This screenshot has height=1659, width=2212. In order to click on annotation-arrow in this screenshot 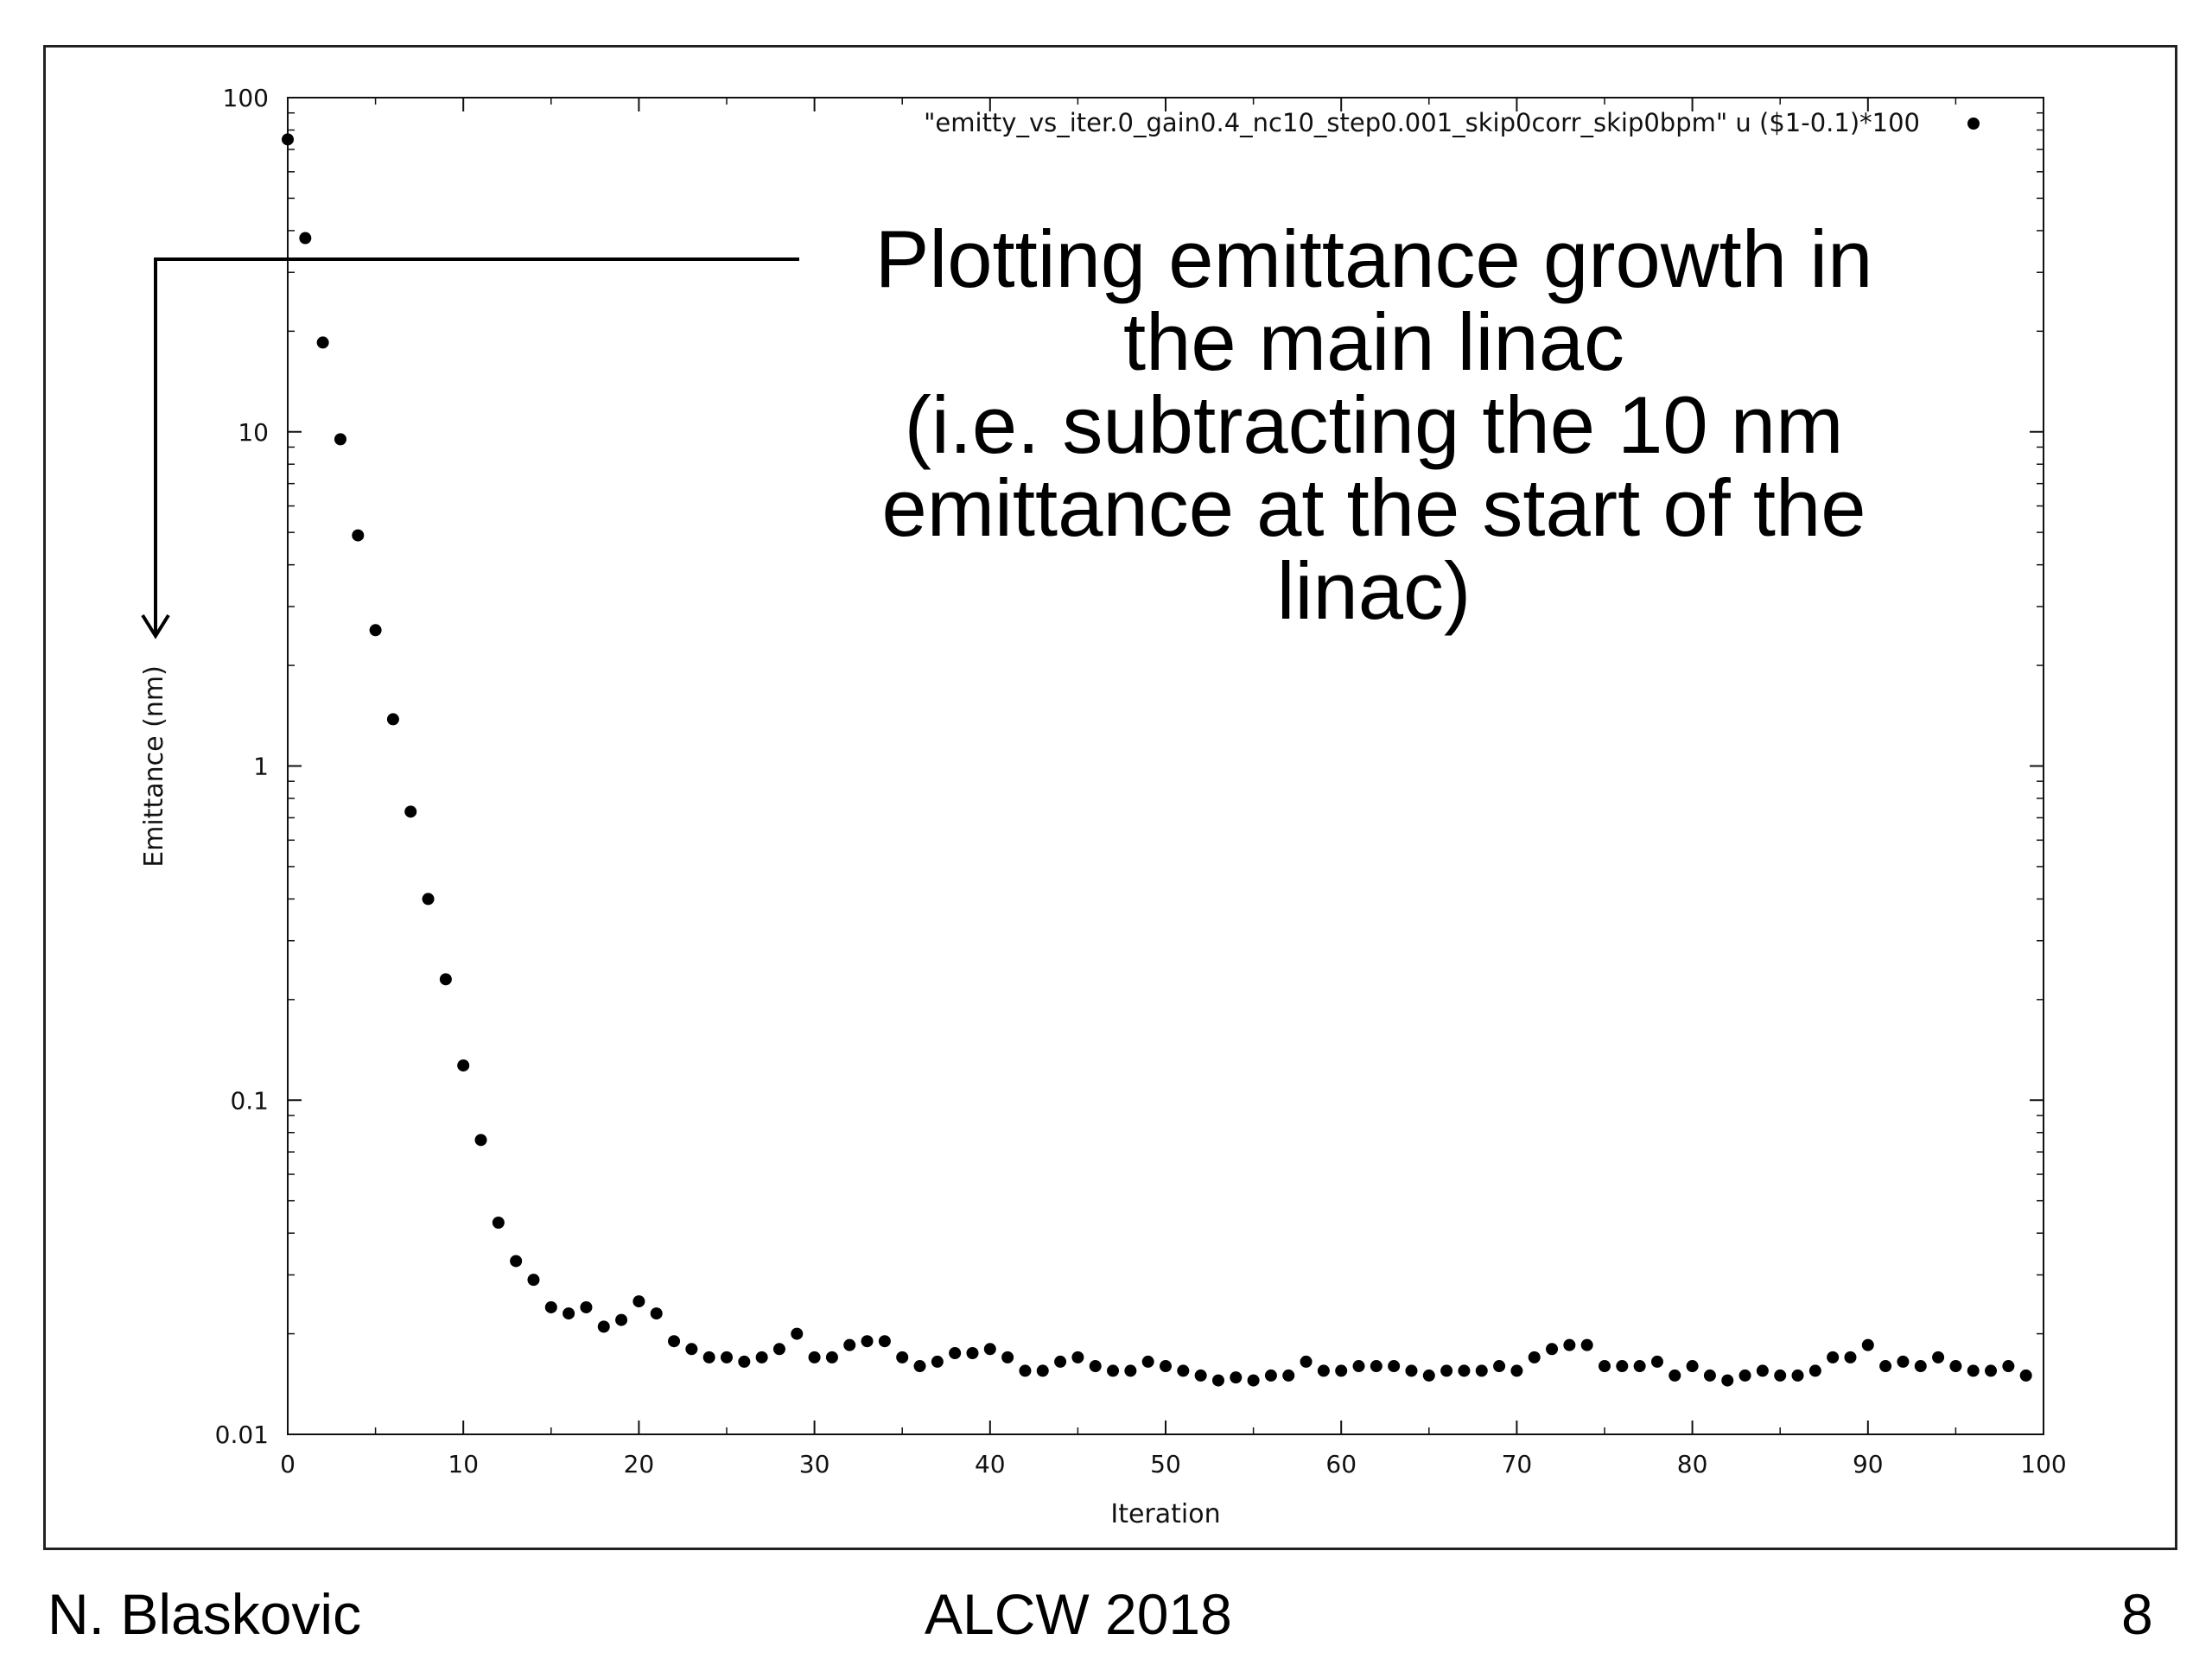, I will do `click(470, 448)`.